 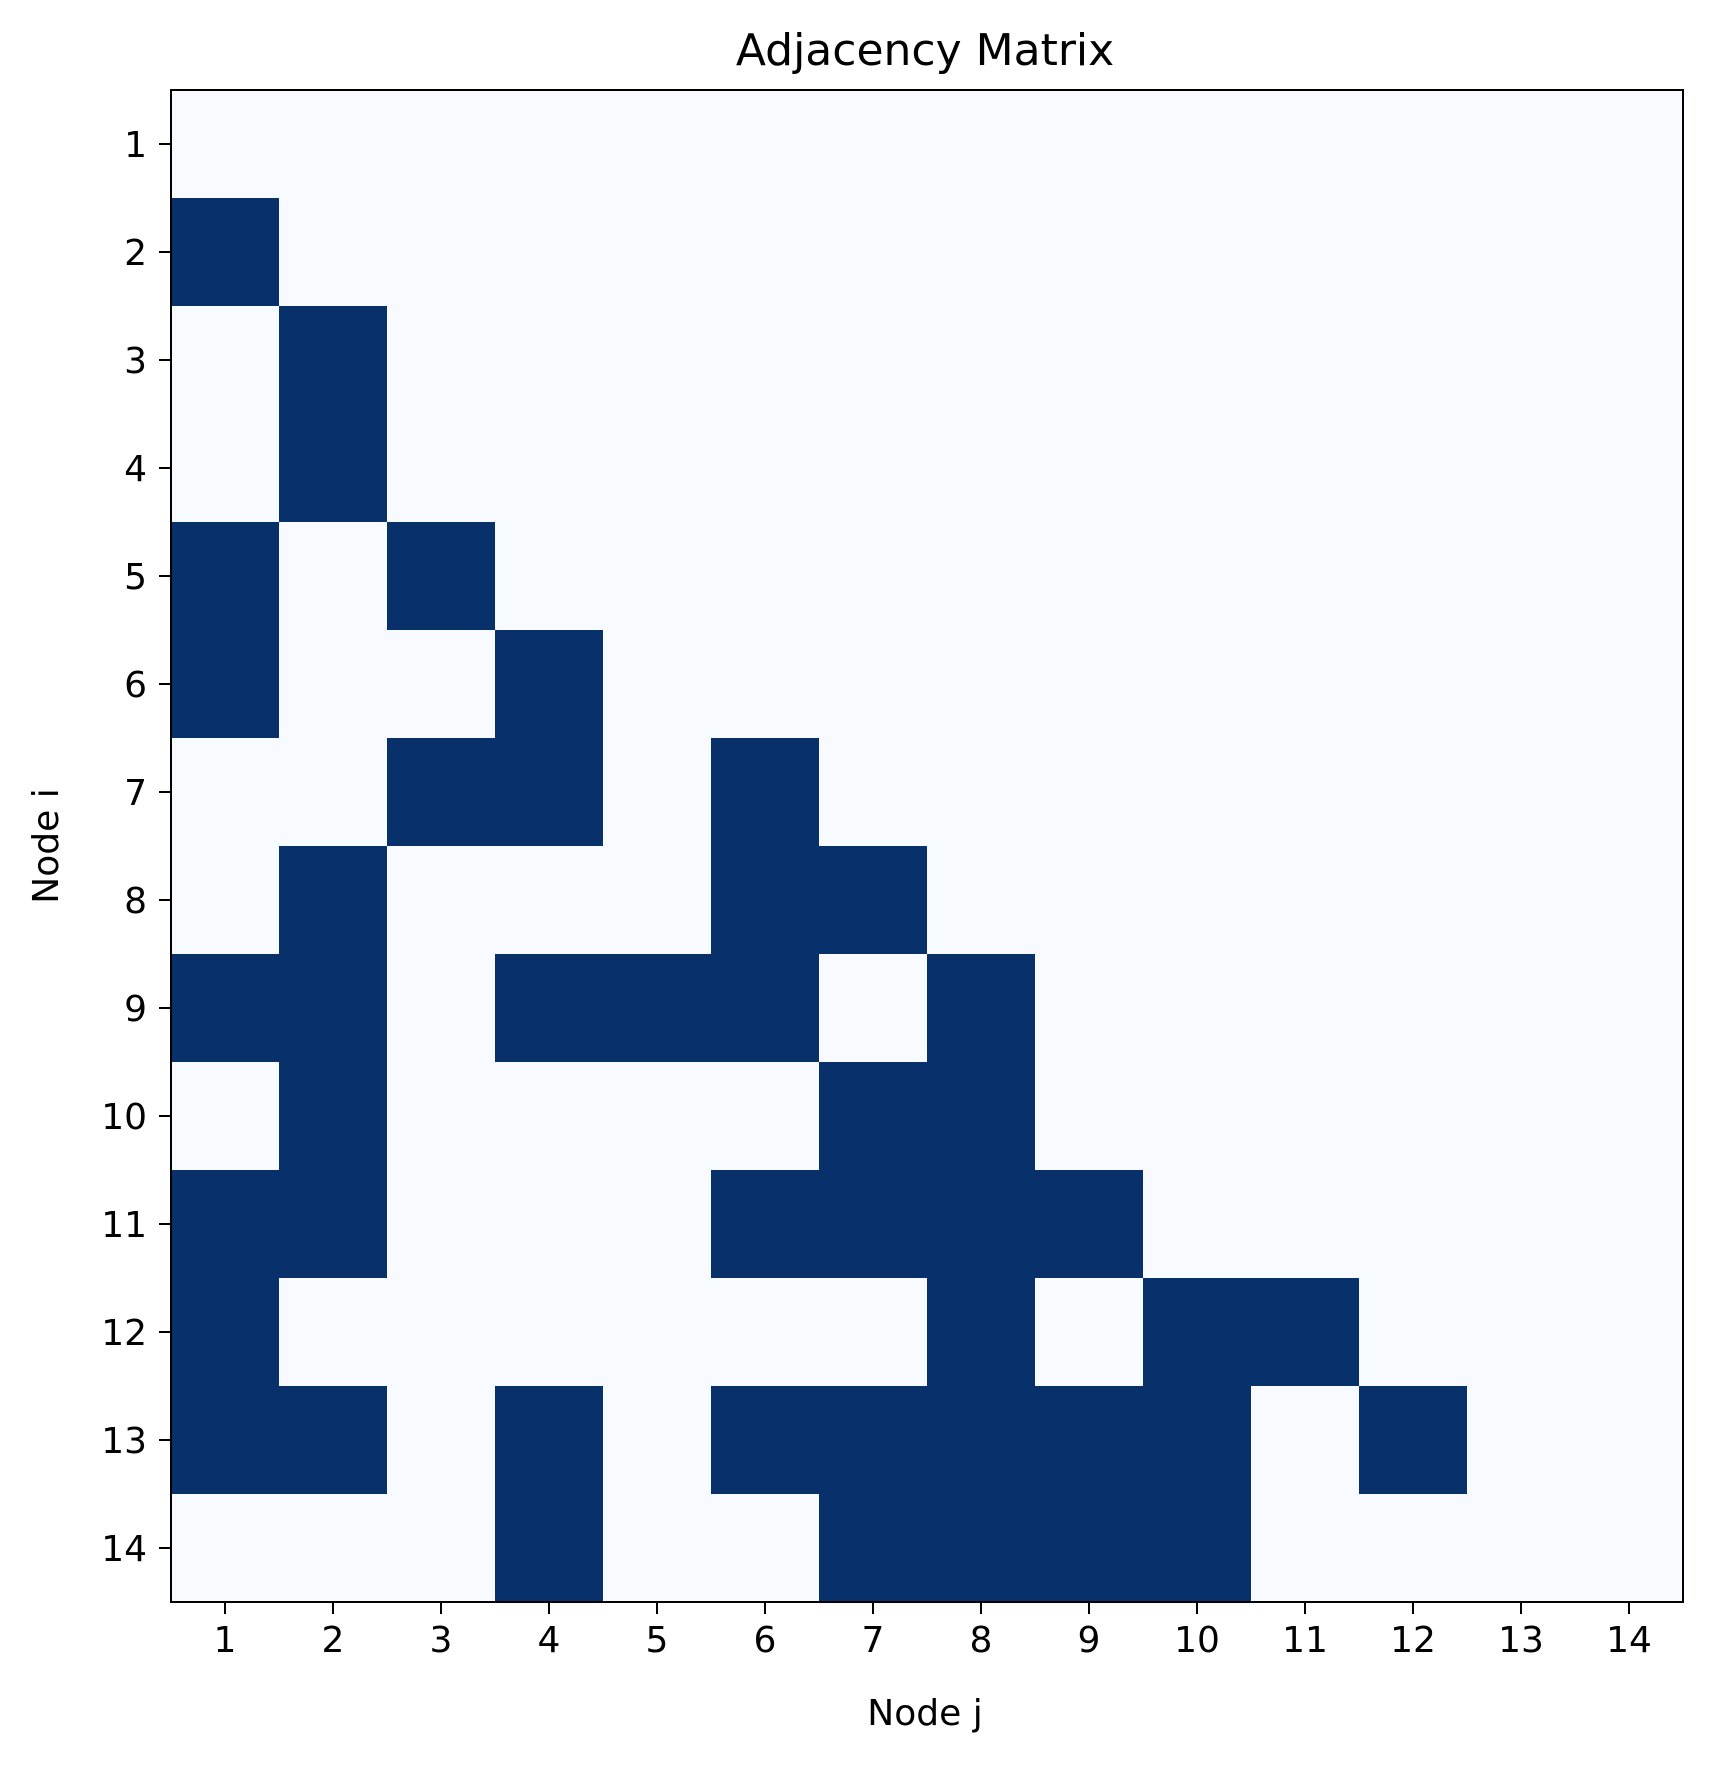 I want to click on x-tick-label: 3, so click(x=441, y=1640).